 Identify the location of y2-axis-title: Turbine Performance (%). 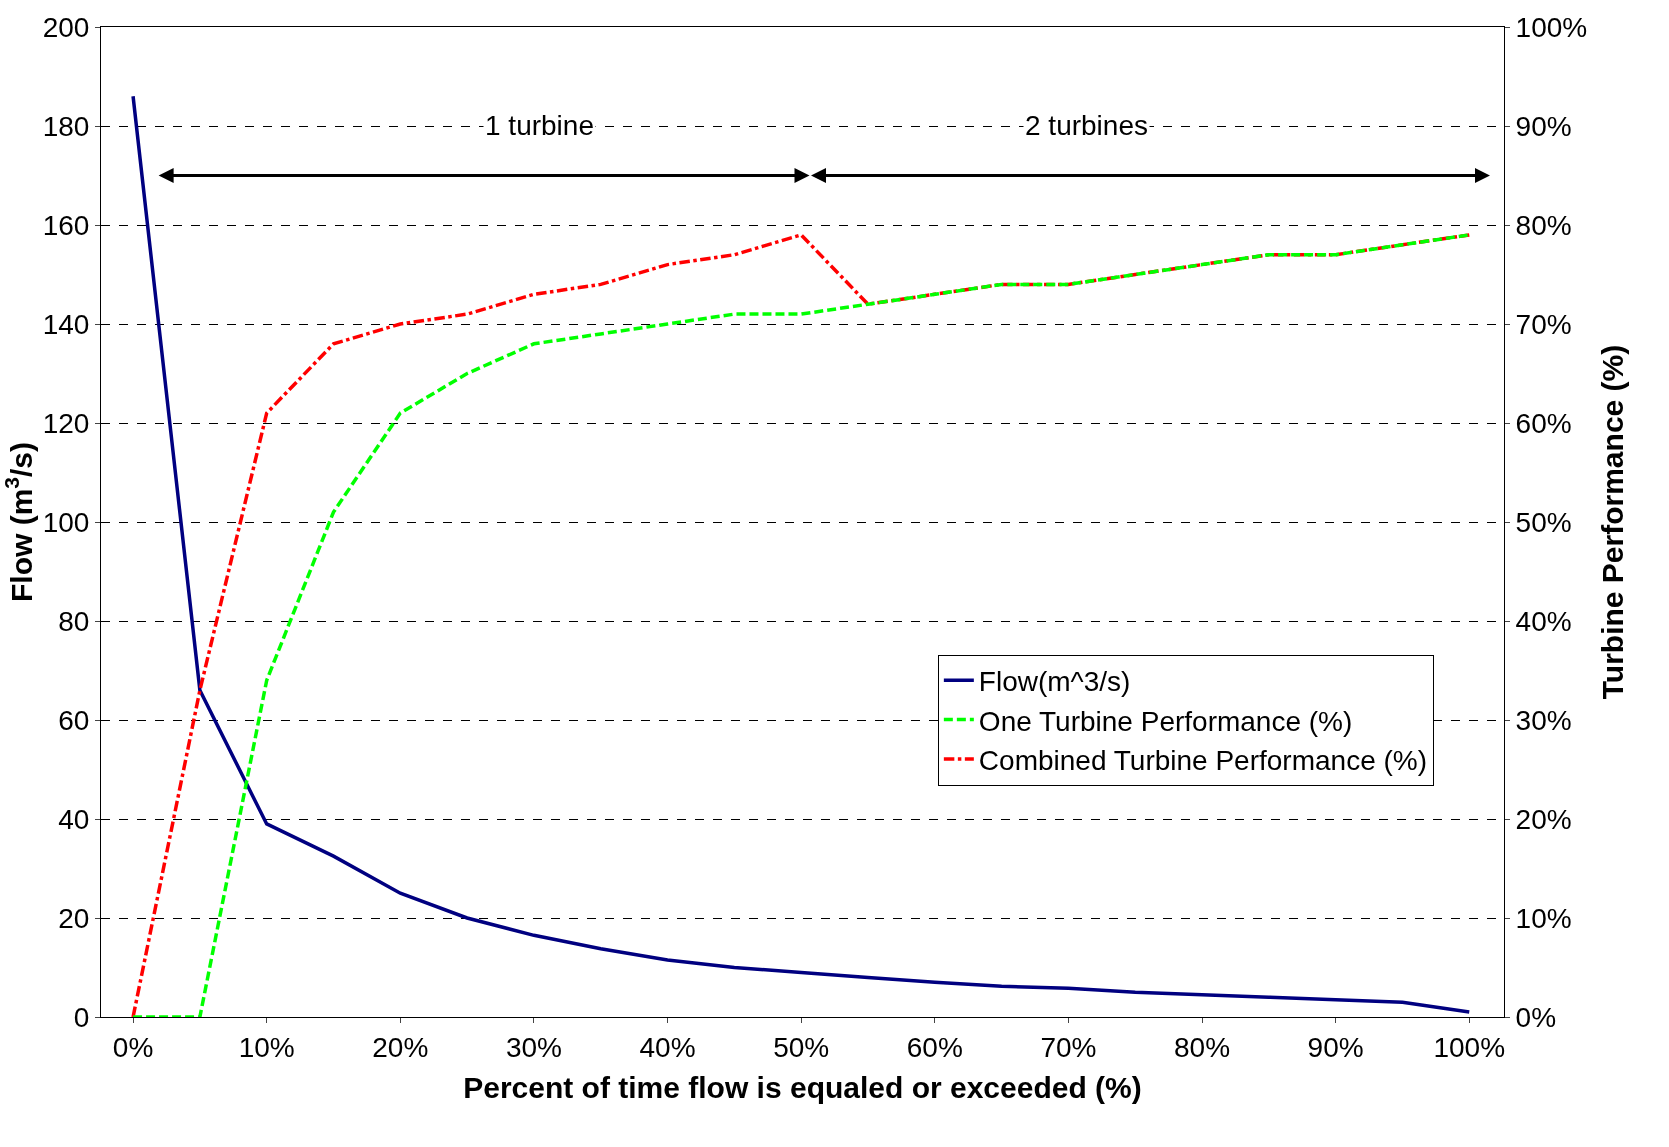
(1612, 522).